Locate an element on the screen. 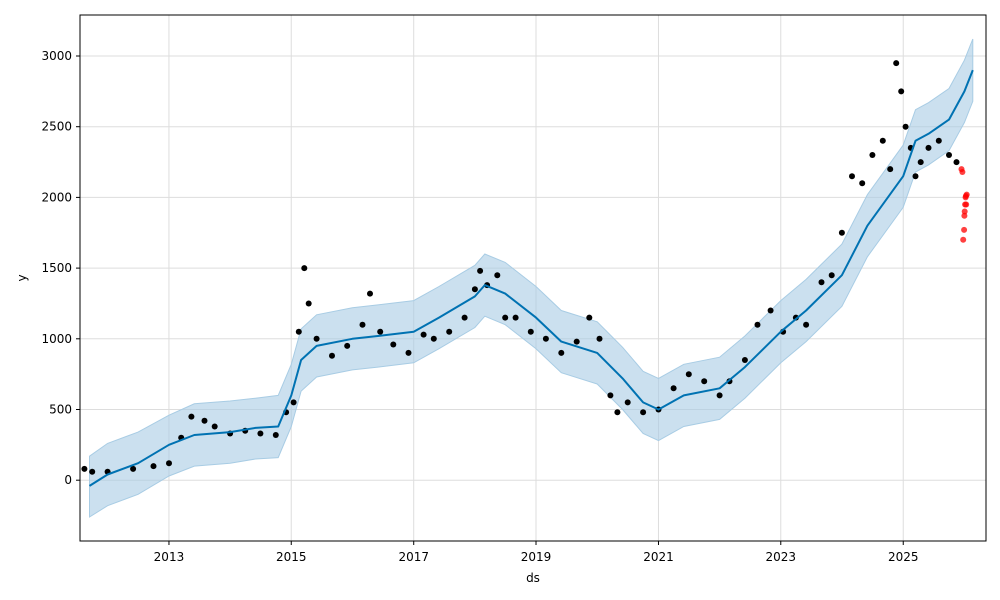  y-tick-label: 2500 is located at coordinates (56, 127).